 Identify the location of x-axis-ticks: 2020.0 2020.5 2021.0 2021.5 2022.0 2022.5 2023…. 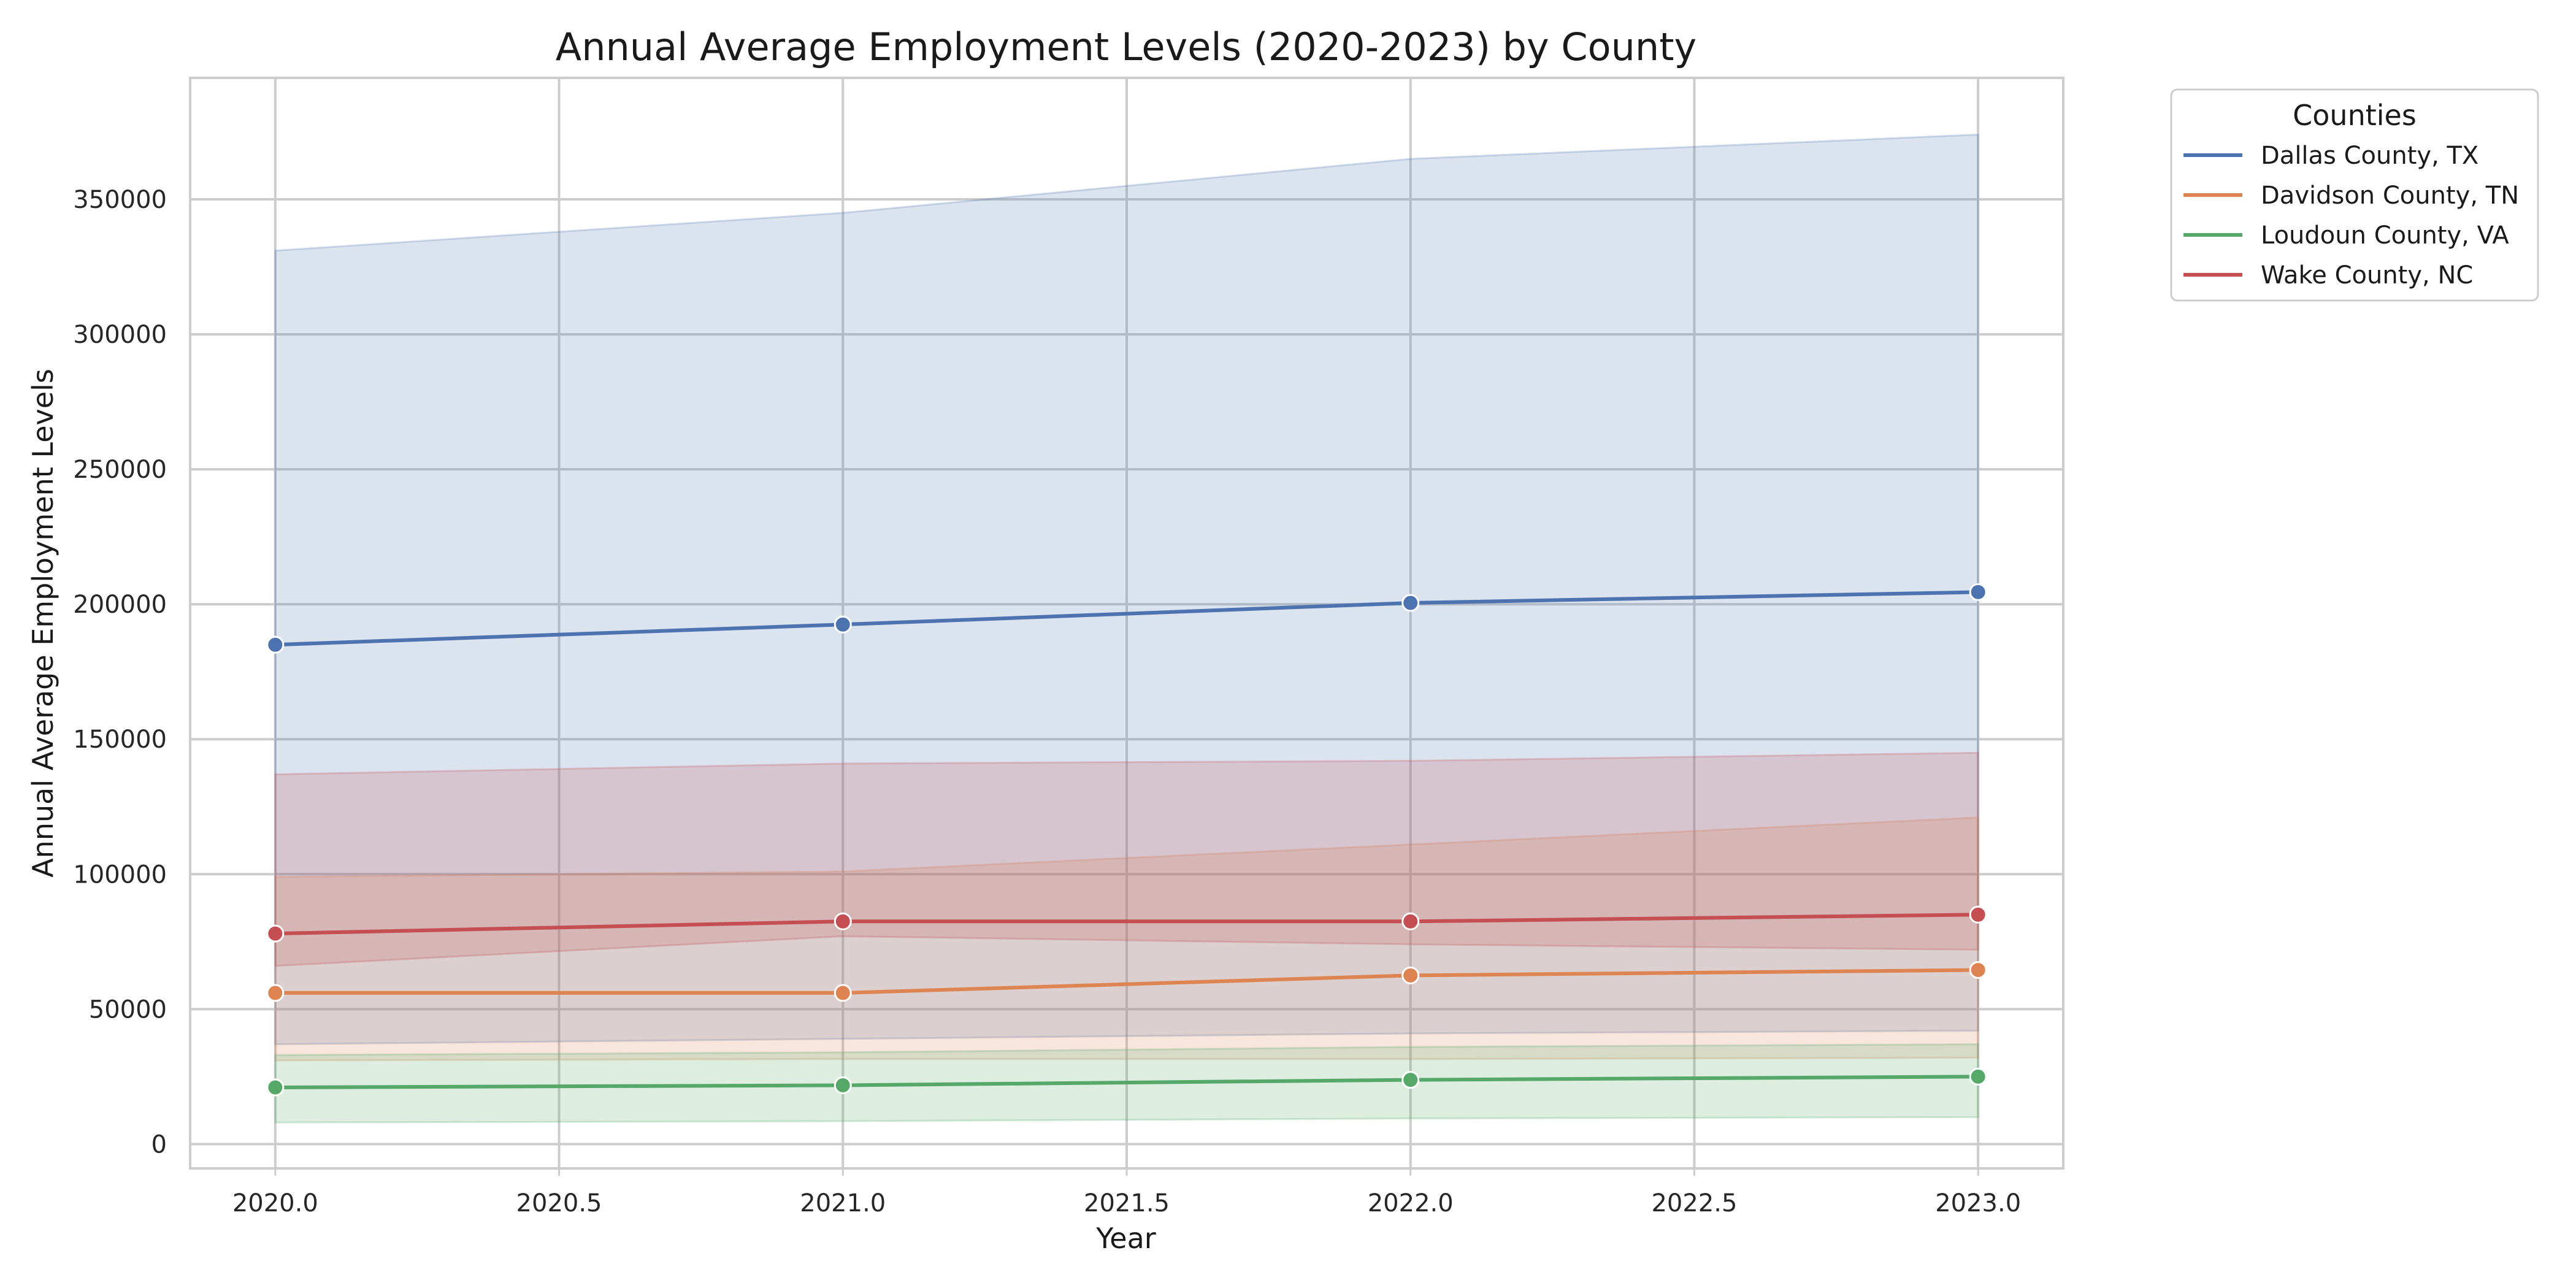
(1126, 1192).